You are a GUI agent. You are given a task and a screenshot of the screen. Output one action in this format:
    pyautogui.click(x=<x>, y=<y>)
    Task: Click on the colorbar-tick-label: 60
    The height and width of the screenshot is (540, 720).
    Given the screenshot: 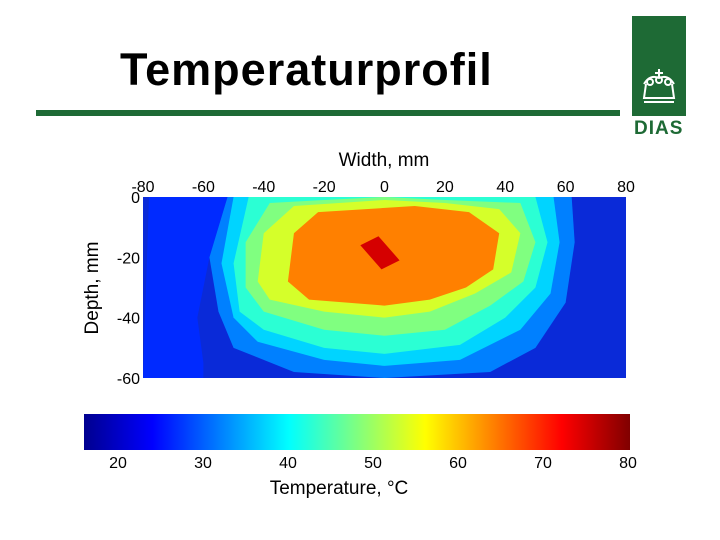 What is the action you would take?
    pyautogui.click(x=458, y=463)
    